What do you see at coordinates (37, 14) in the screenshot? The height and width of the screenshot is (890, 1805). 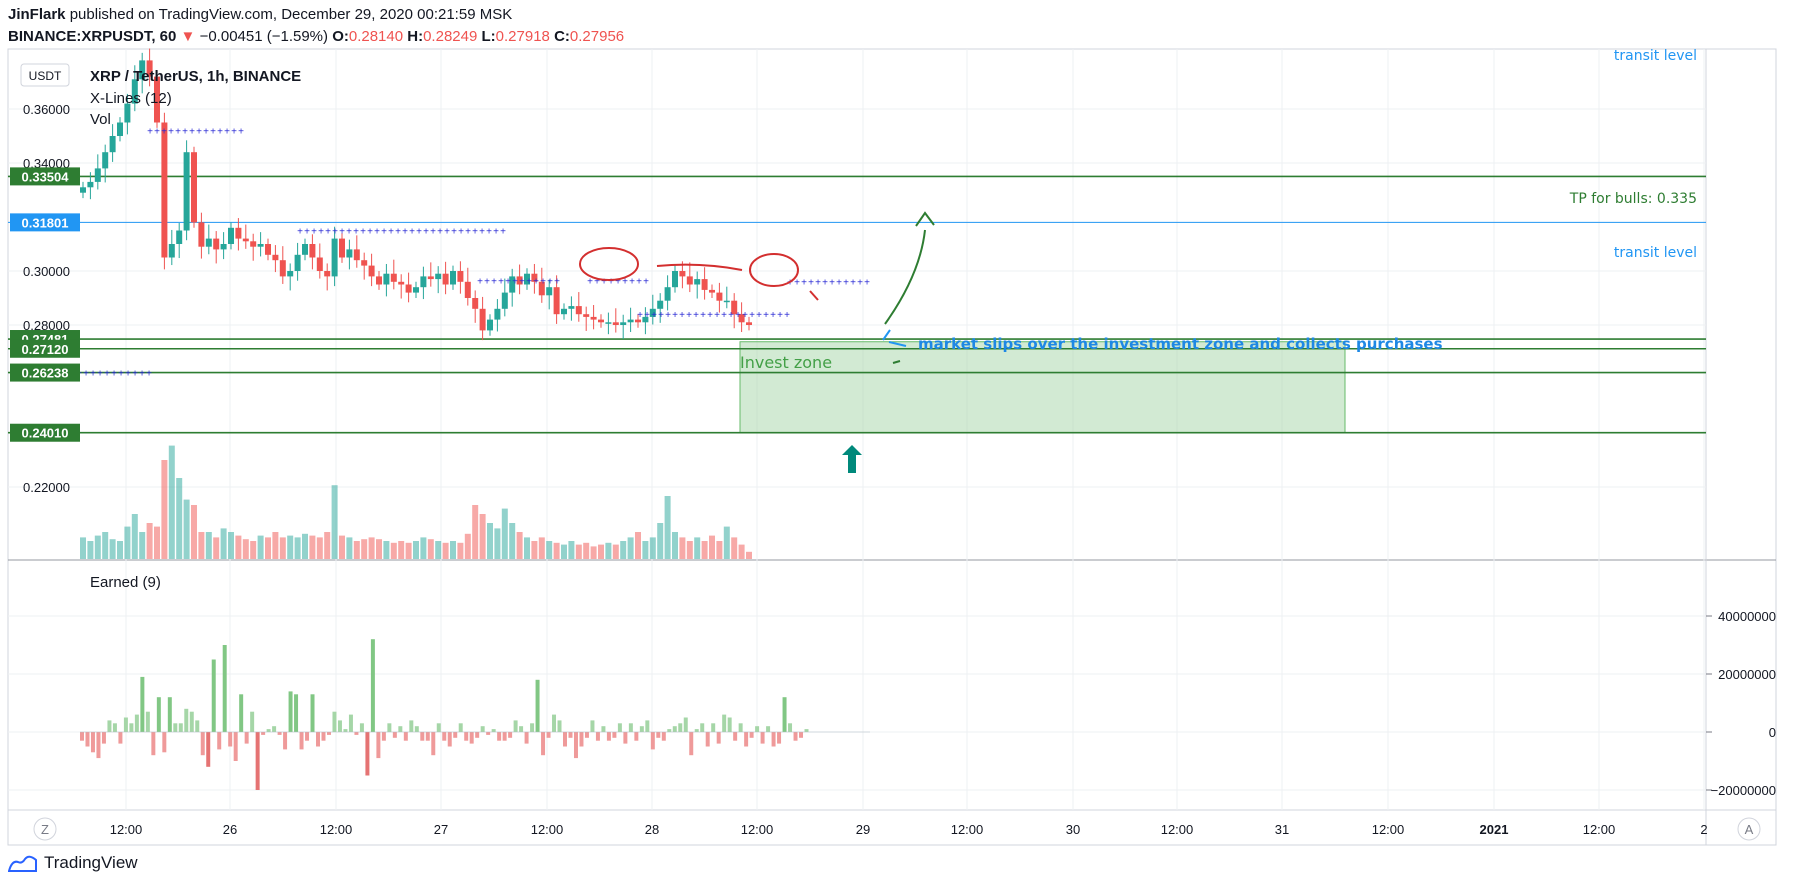 I see `author-name: JinFlark` at bounding box center [37, 14].